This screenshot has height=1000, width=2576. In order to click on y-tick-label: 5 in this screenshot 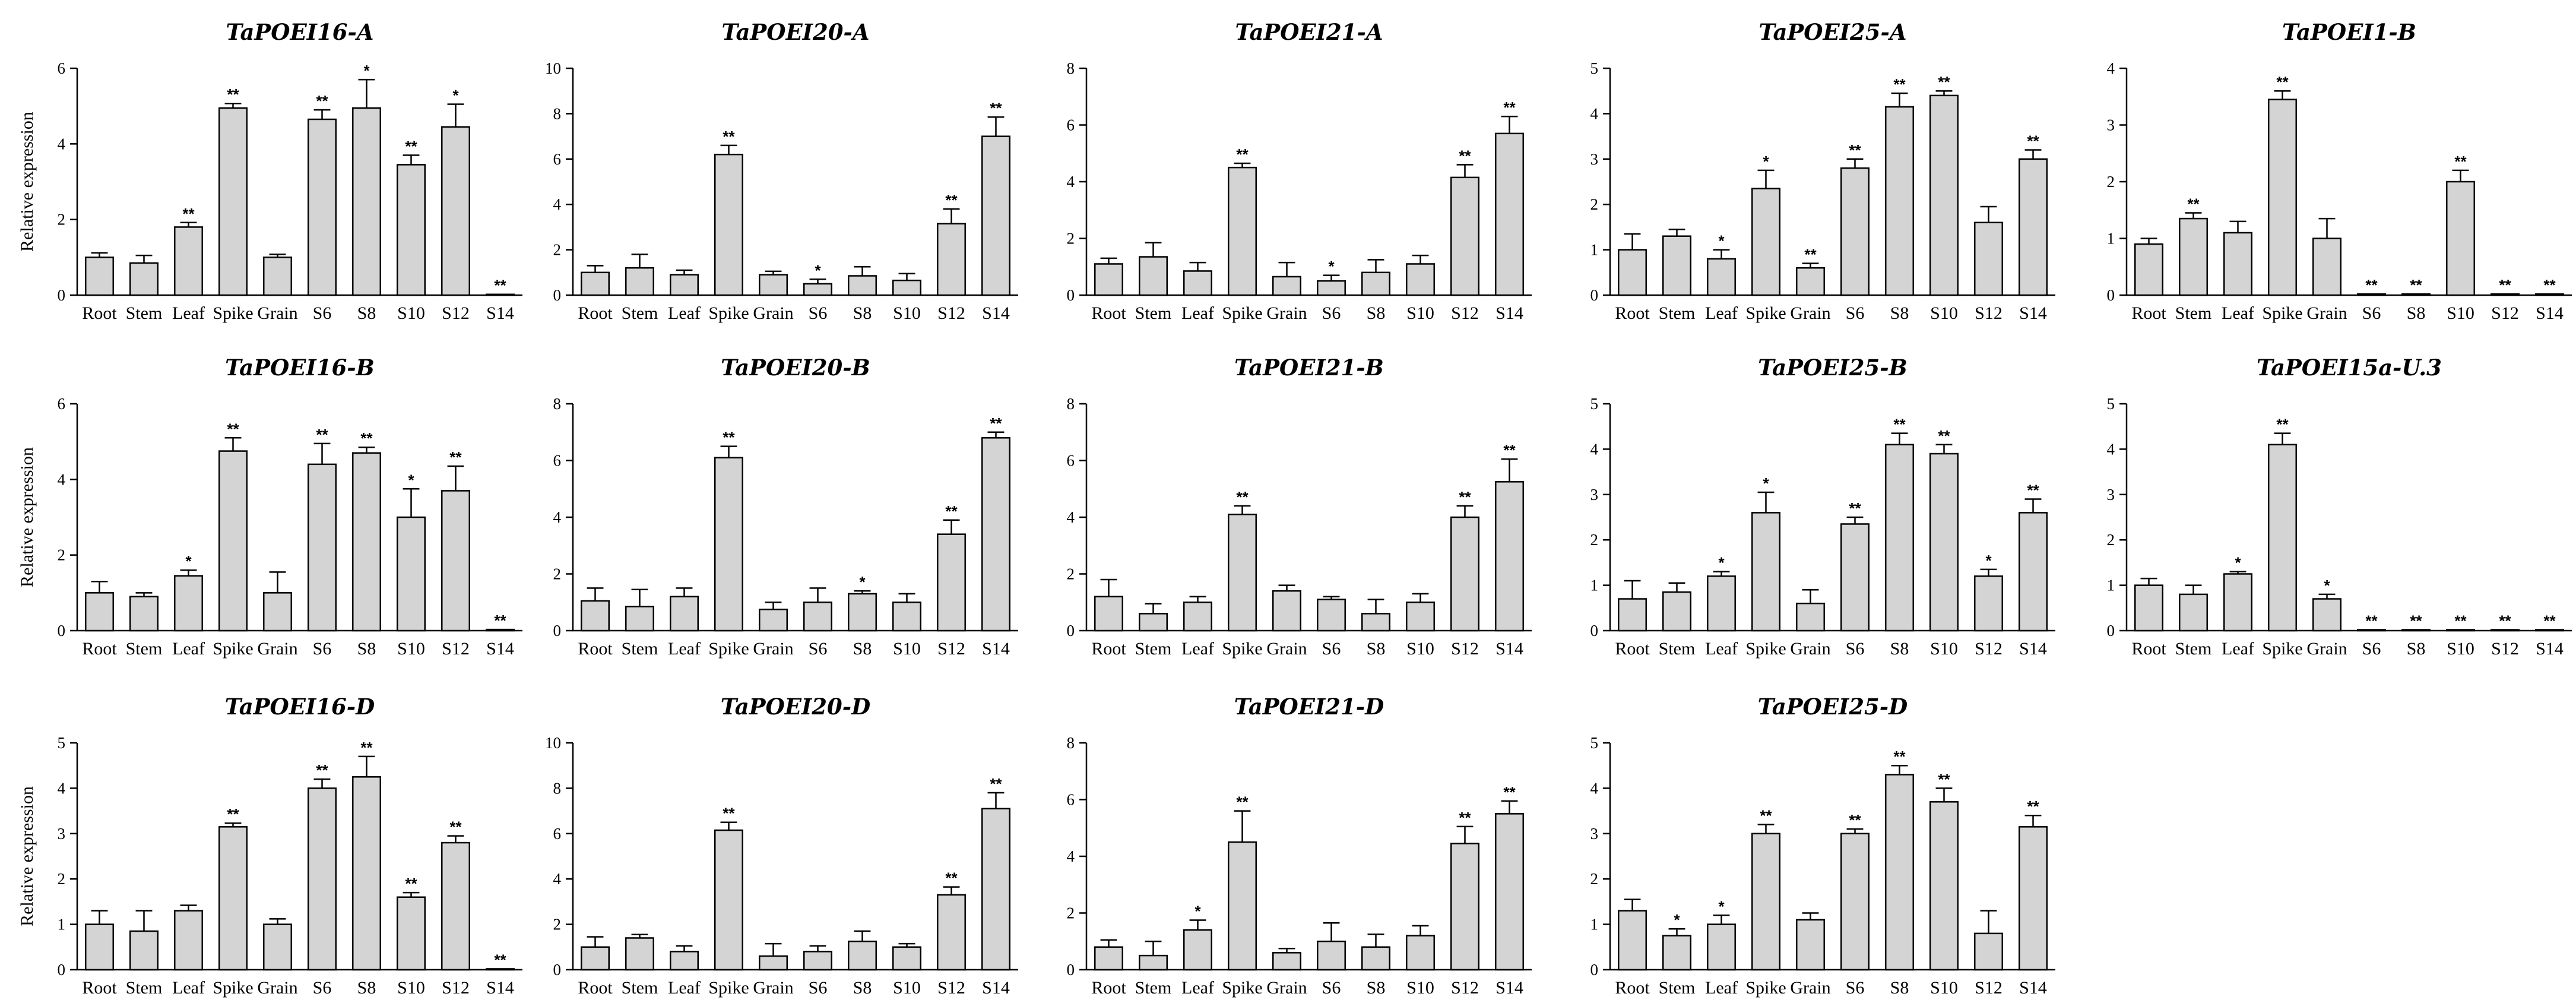, I will do `click(1594, 404)`.